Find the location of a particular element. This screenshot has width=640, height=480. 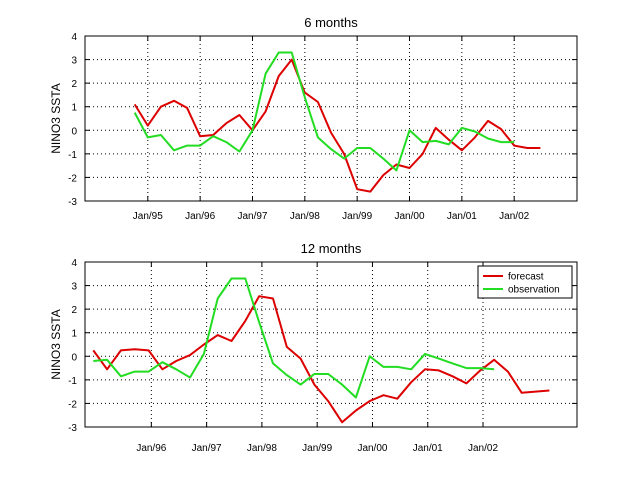

x-tick-label: Jan/95 is located at coordinates (148, 216).